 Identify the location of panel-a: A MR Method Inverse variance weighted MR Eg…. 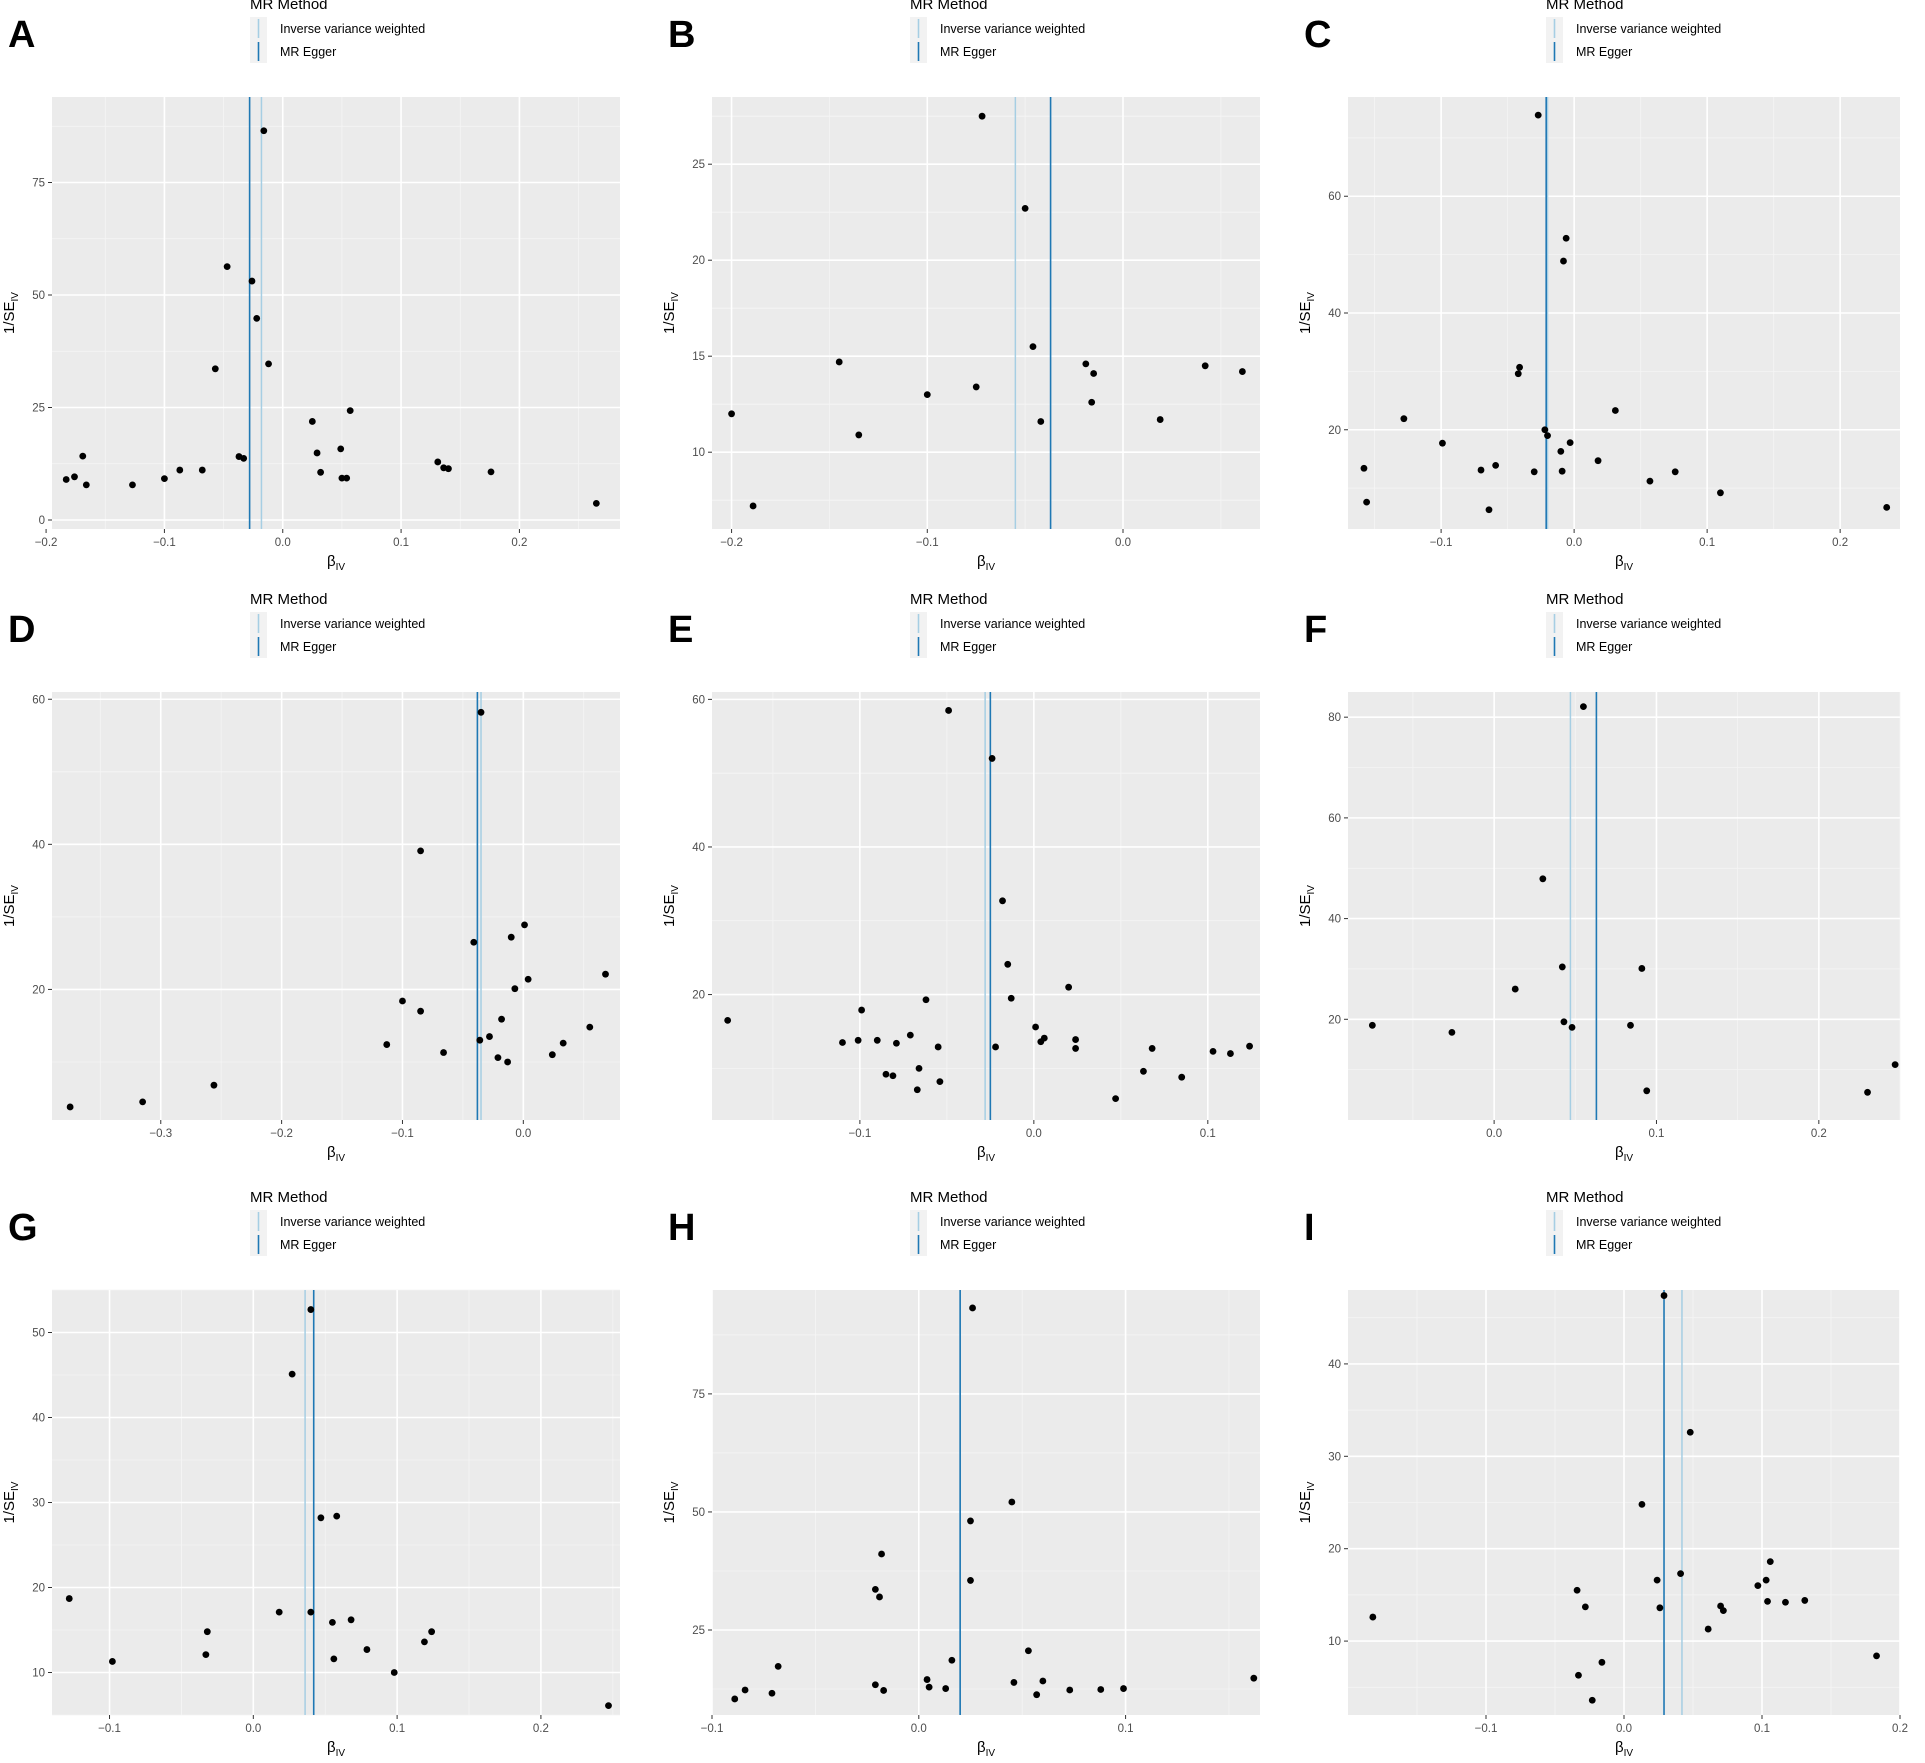
(310, 286).